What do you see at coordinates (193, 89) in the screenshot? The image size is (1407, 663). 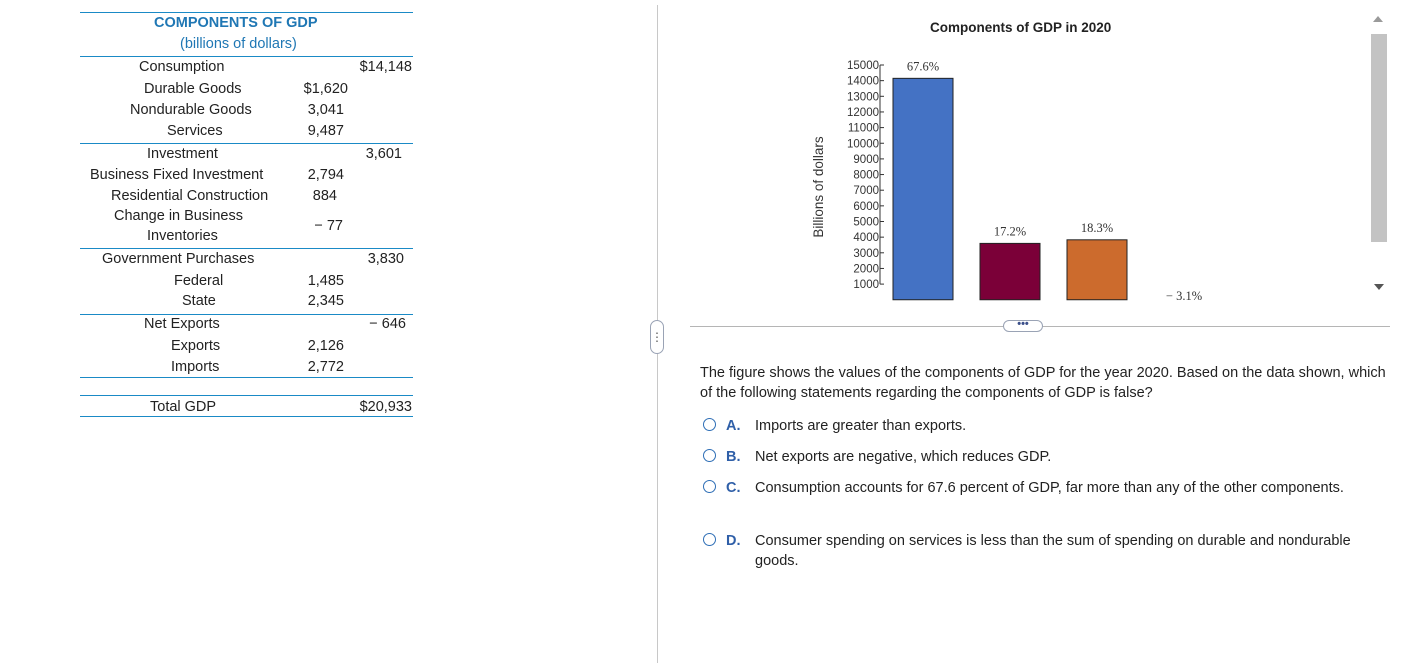 I see `row-label-durable: Durable Goods` at bounding box center [193, 89].